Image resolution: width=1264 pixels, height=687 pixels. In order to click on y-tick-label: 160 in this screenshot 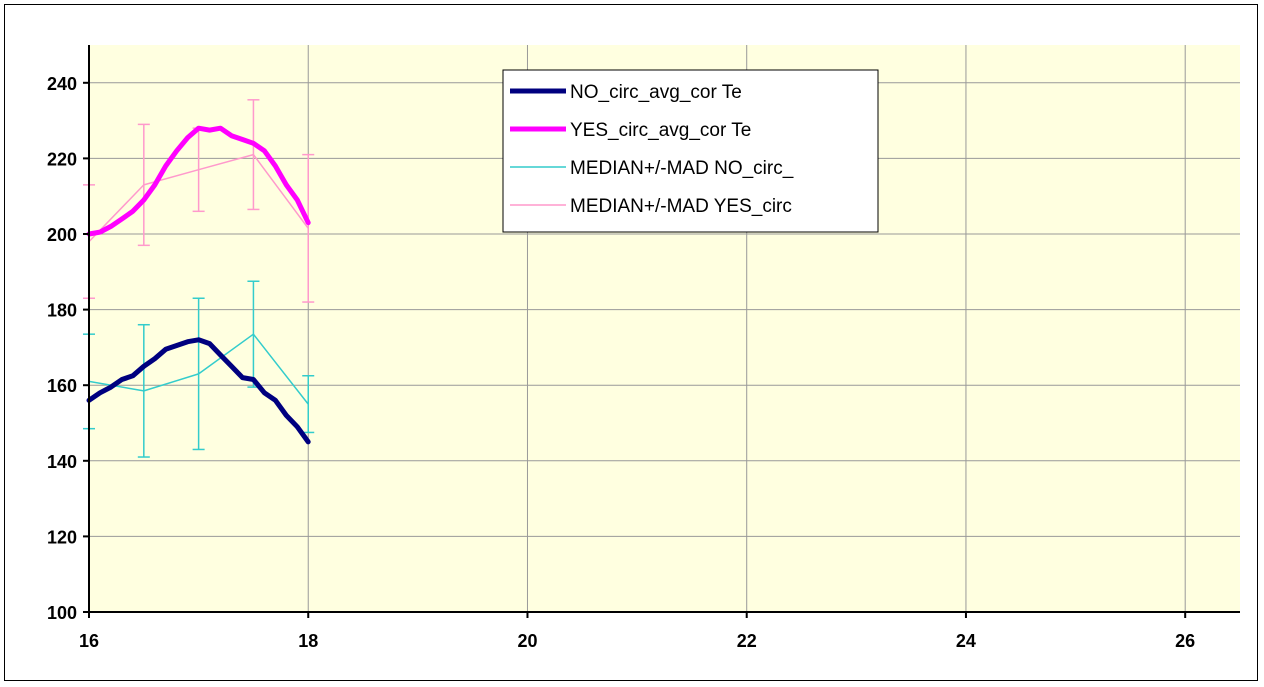, I will do `click(62, 386)`.